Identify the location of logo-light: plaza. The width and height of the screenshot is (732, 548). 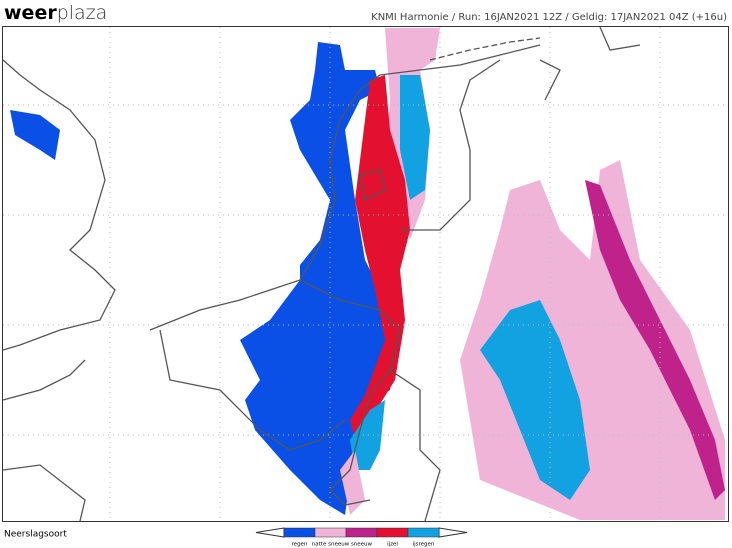
(82, 13).